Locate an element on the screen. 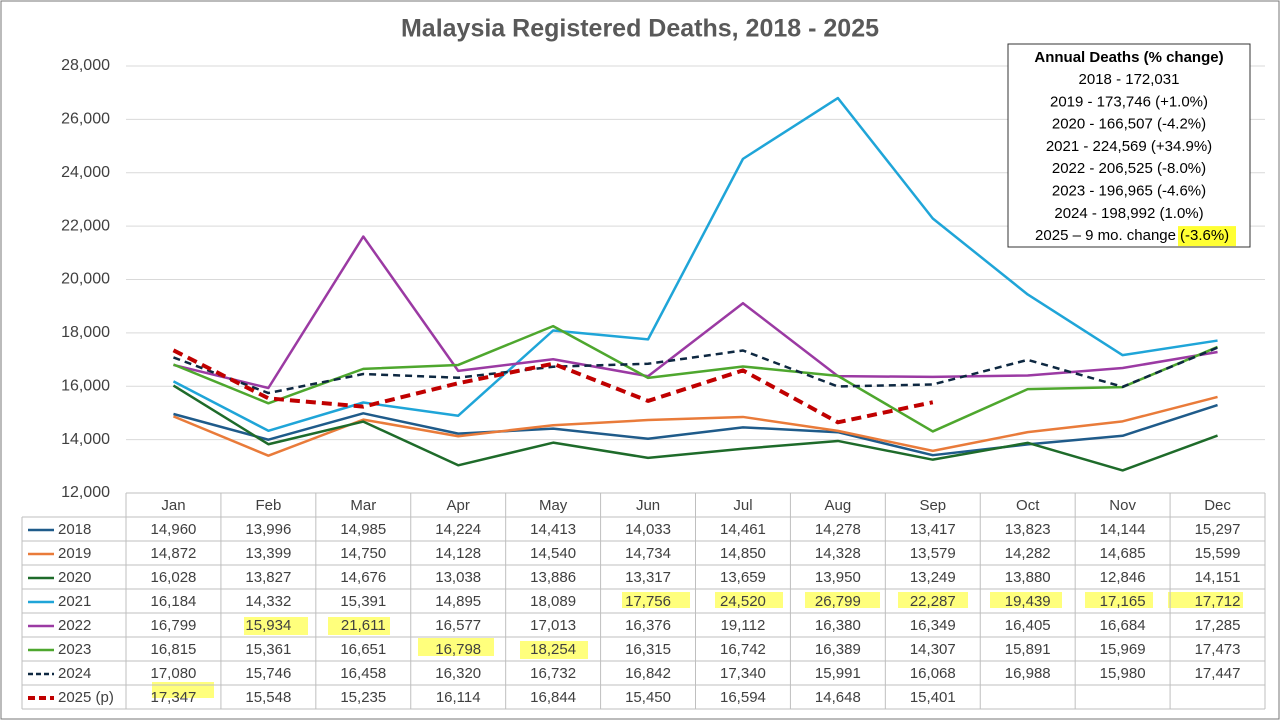 The width and height of the screenshot is (1280, 720). table-value: 13,249 is located at coordinates (933, 577).